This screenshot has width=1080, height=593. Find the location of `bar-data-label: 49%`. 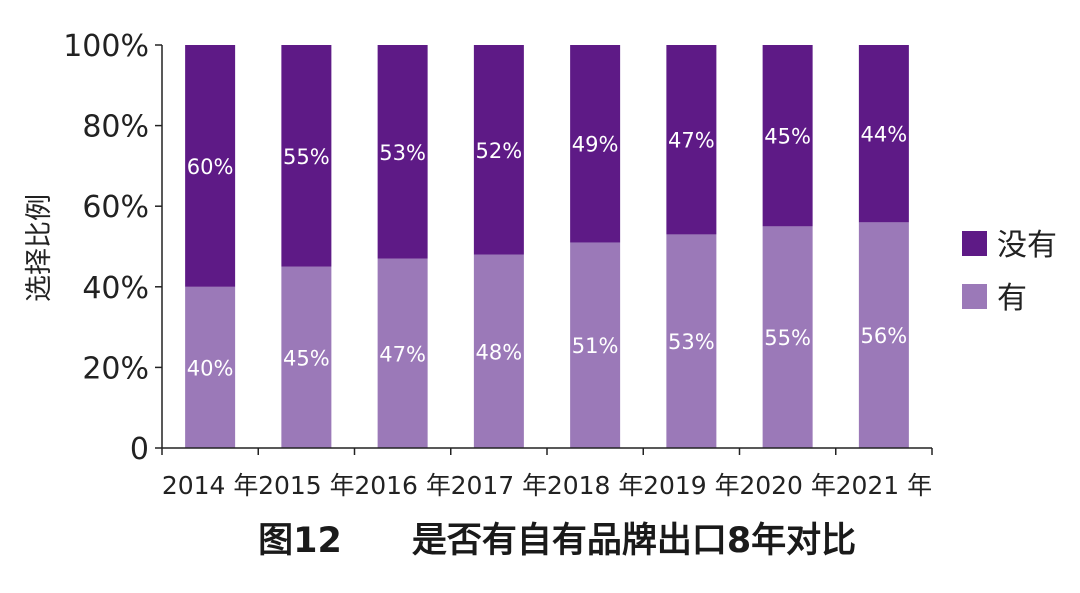

bar-data-label: 49% is located at coordinates (595, 145).